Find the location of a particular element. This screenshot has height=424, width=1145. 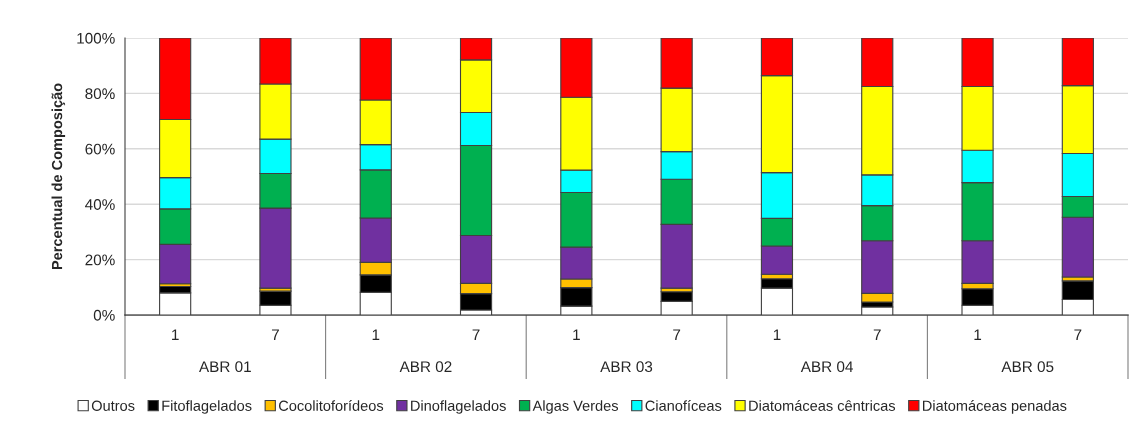

y-tick-label: 20% is located at coordinates (100, 260).